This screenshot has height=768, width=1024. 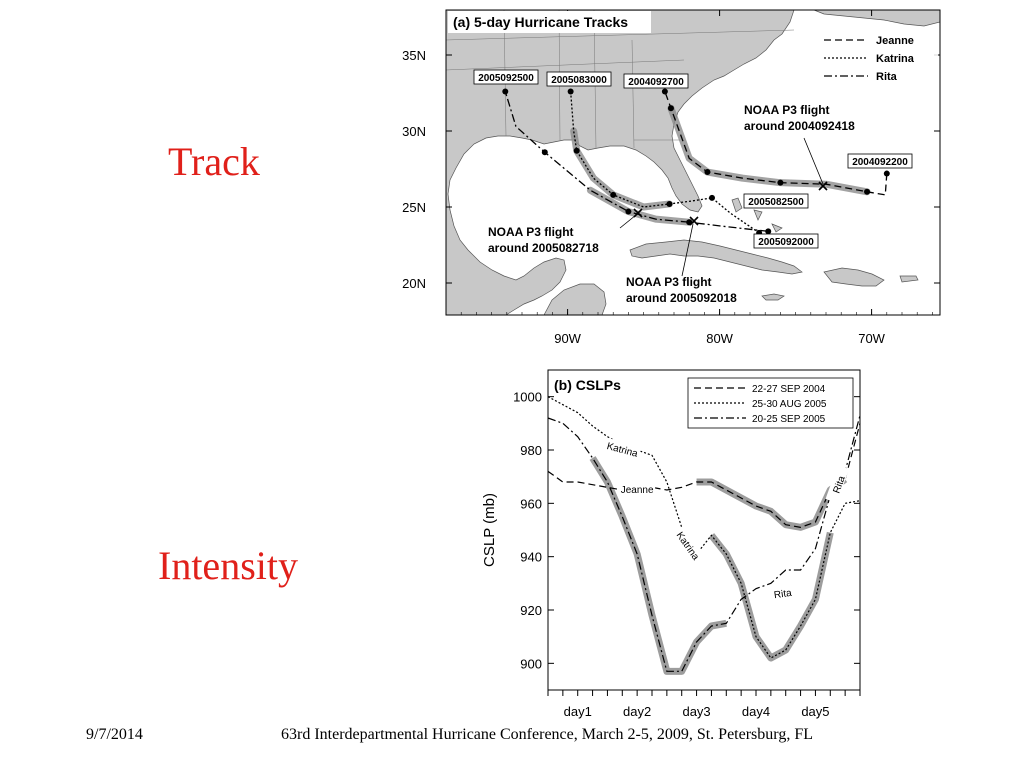 I want to click on chart-y-tick-label: 900, so click(x=531, y=663).